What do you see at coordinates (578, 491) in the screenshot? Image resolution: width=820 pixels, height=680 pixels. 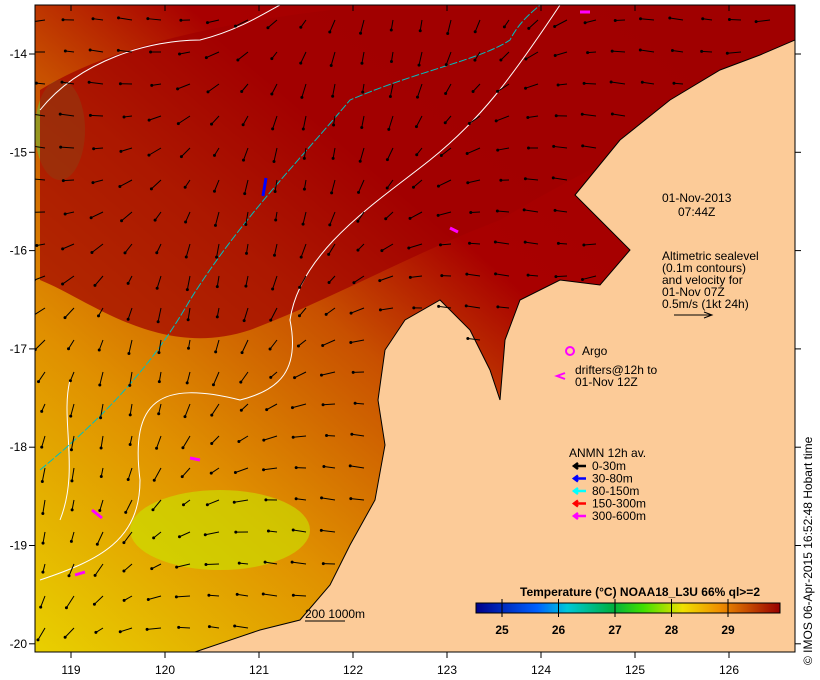 I see `depth-arrow-icon` at bounding box center [578, 491].